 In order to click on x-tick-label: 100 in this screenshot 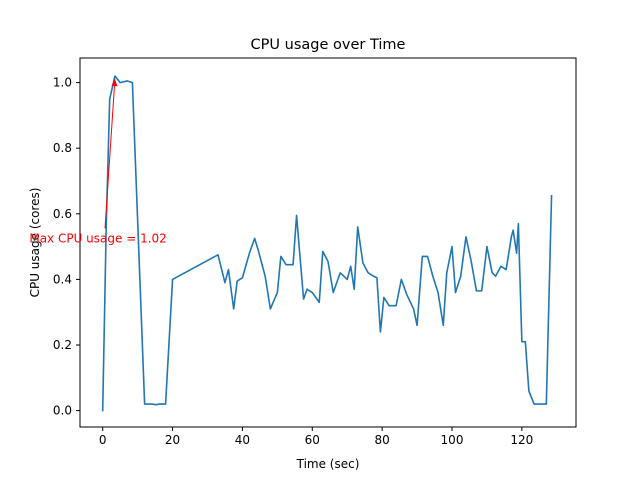, I will do `click(452, 440)`.